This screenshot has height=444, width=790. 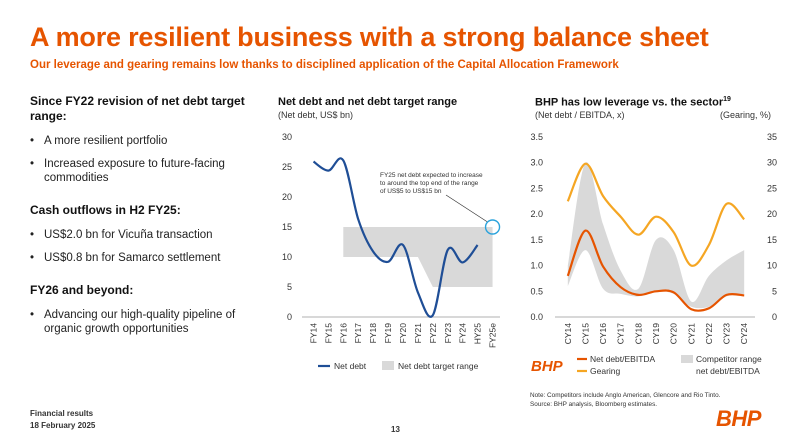 I want to click on annotation-text: to around the top end of the range, so click(x=429, y=183).